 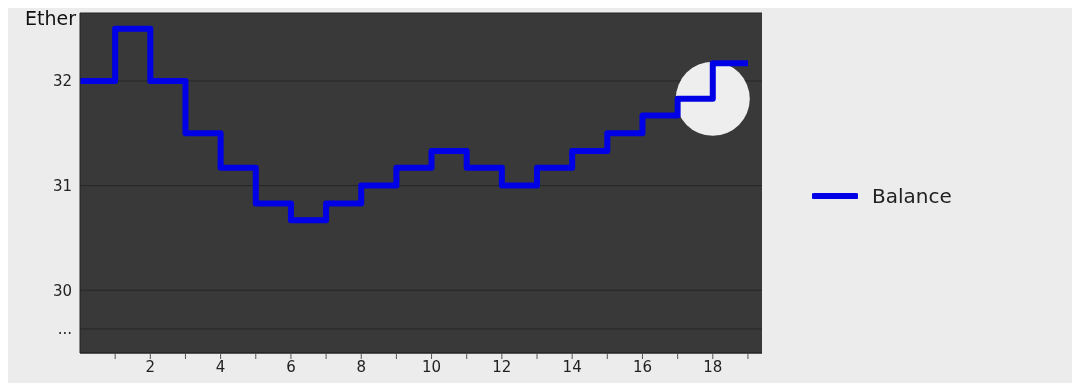 I want to click on y-axis-title: Ether, so click(x=51, y=18).